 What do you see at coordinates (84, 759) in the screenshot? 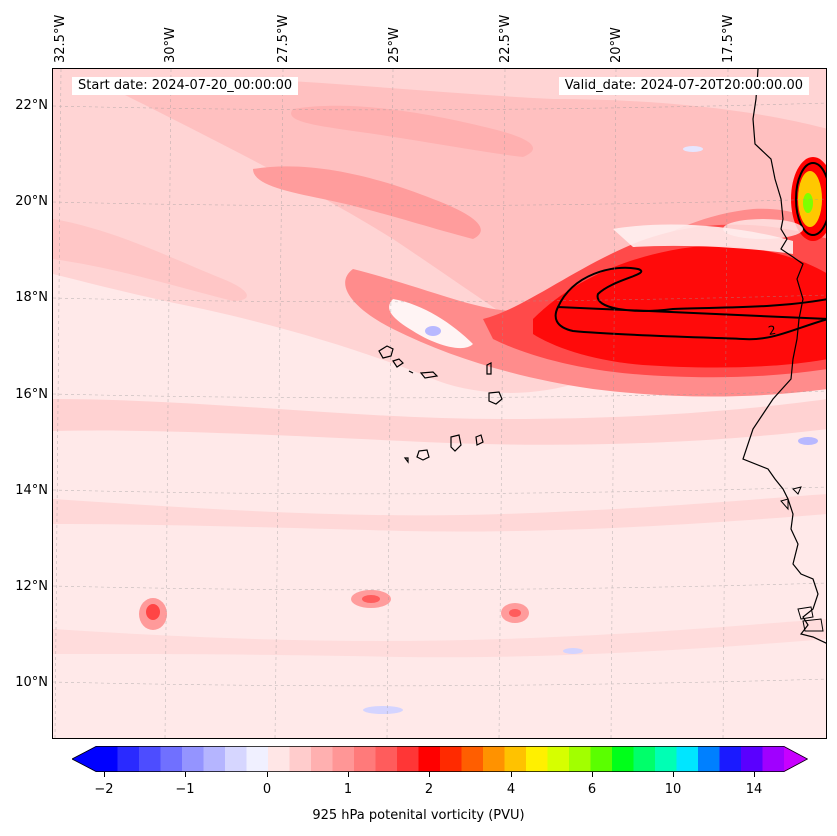
I see `colorbar-under-extend` at bounding box center [84, 759].